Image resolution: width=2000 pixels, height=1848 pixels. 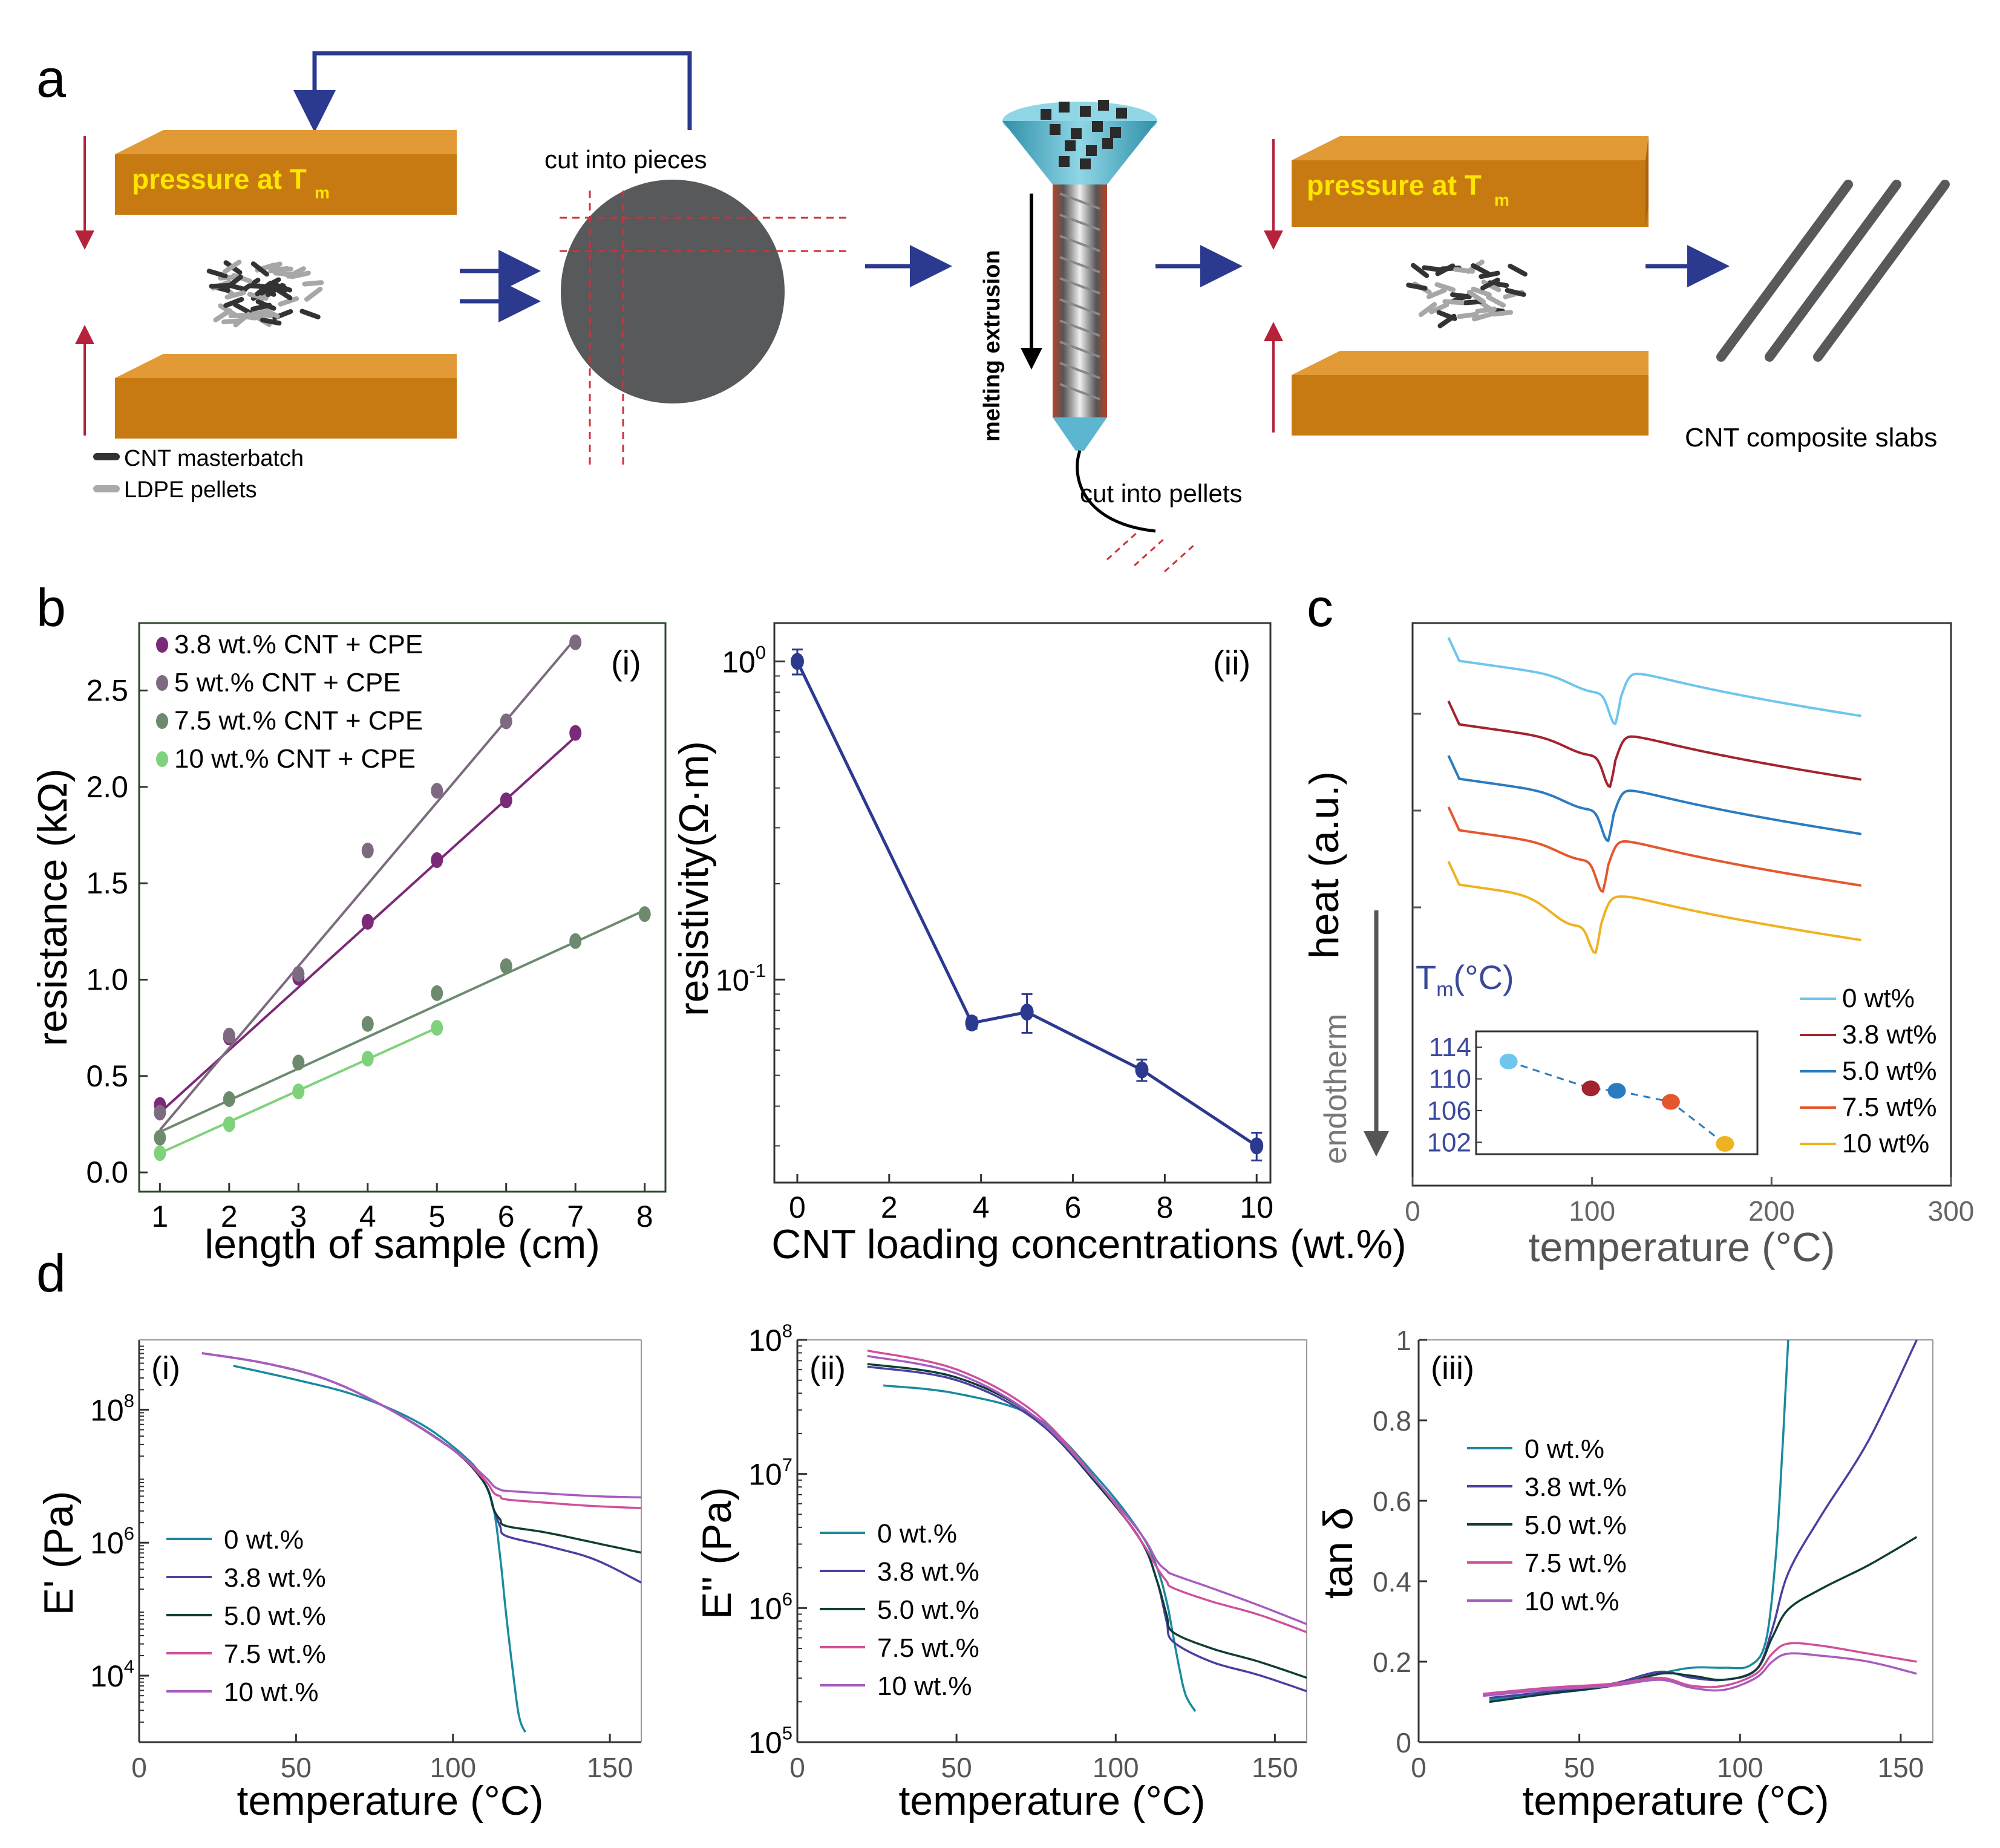 What do you see at coordinates (1470, 182) in the screenshot?
I see `press-top-right: pressure at T m` at bounding box center [1470, 182].